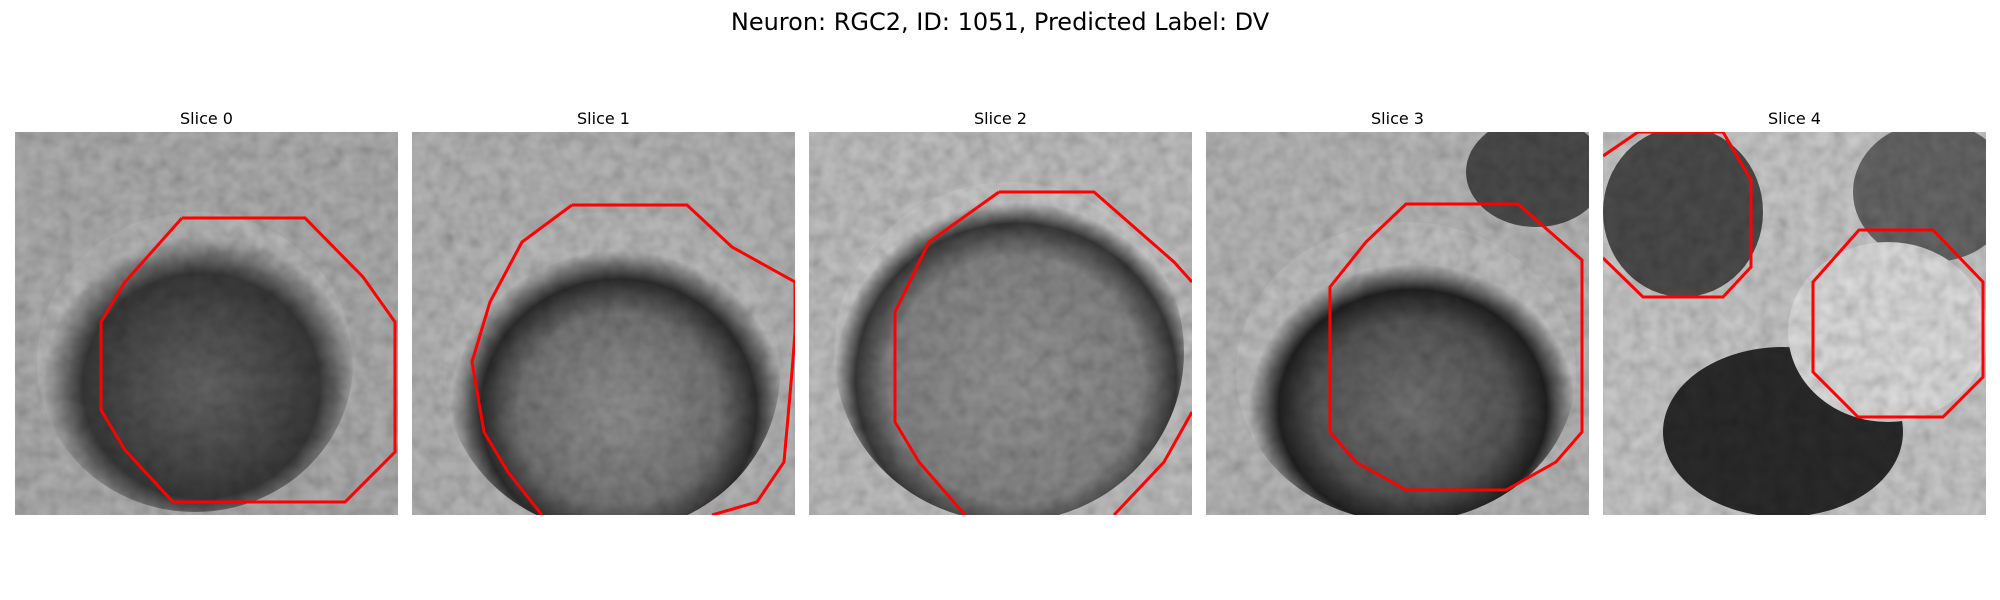 The width and height of the screenshot is (2000, 600). What do you see at coordinates (1000, 119) in the screenshot?
I see `slice-title-2: Slice 2` at bounding box center [1000, 119].